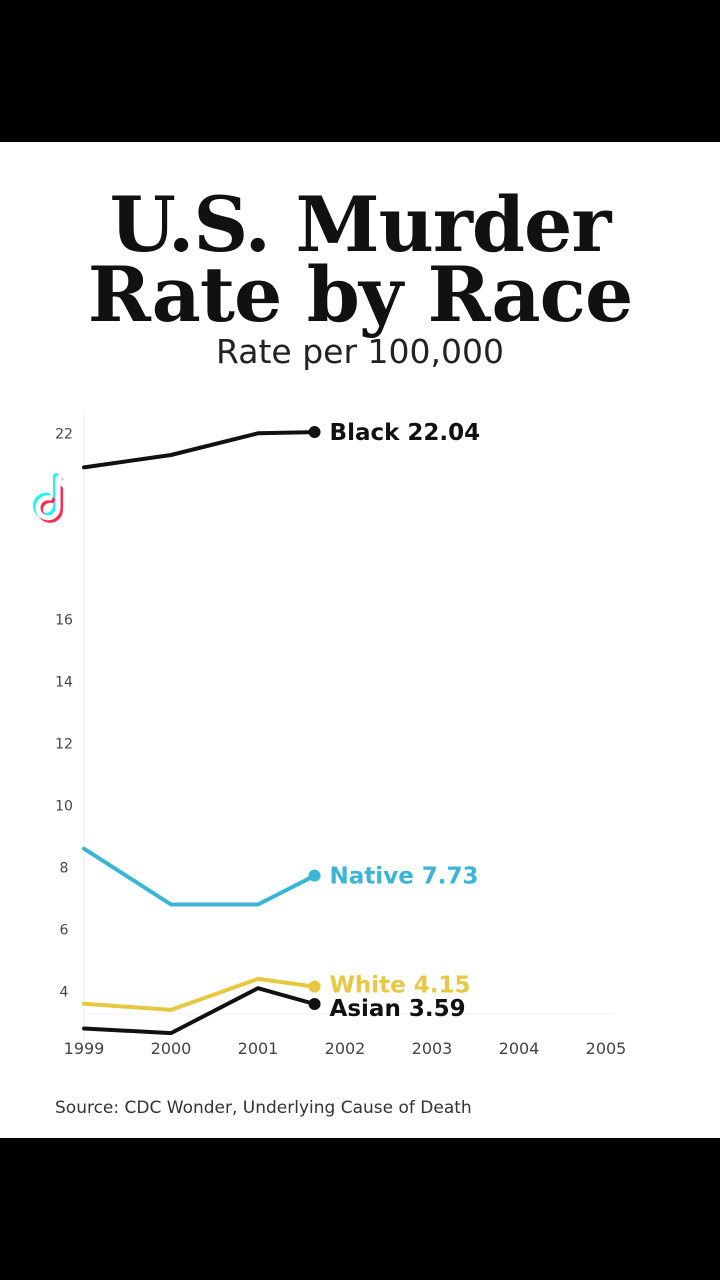  What do you see at coordinates (360, 351) in the screenshot?
I see `chart-subtitle: Rate per 100,000` at bounding box center [360, 351].